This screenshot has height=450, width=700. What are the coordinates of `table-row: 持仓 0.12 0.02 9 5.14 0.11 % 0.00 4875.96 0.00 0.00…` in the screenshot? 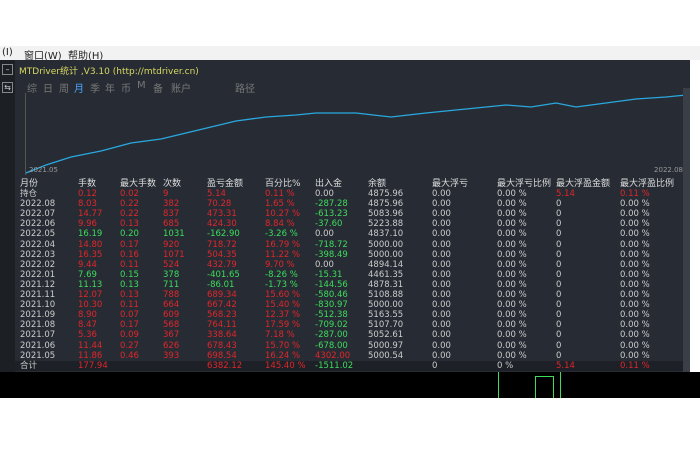 It's located at (352, 194).